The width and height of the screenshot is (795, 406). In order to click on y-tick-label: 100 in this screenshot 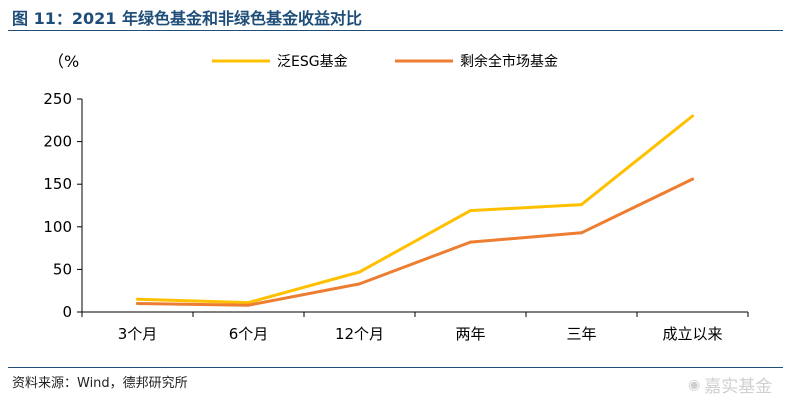, I will do `click(57, 227)`.